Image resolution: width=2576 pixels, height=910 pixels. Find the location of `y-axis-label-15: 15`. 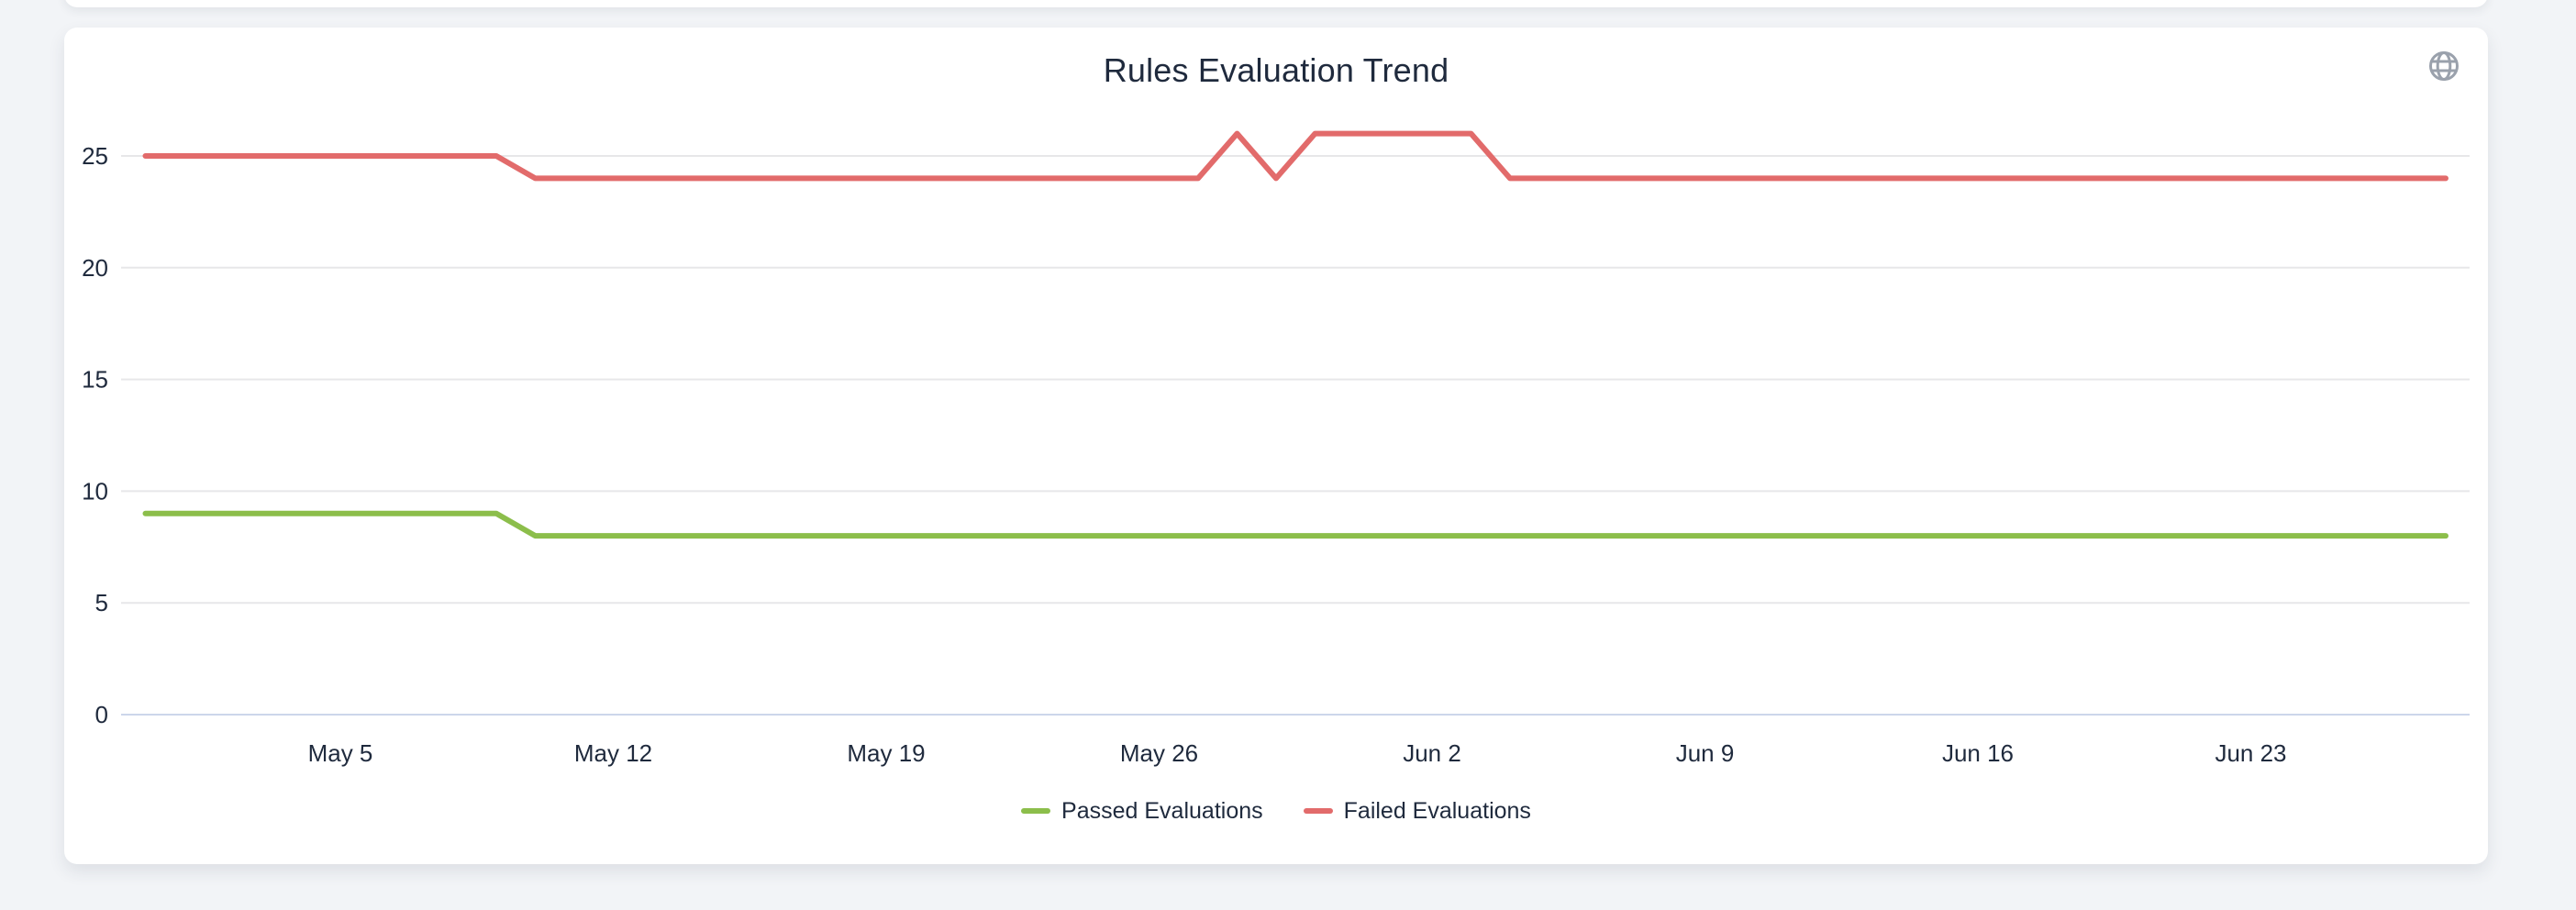

y-axis-label-15: 15 is located at coordinates (95, 380).